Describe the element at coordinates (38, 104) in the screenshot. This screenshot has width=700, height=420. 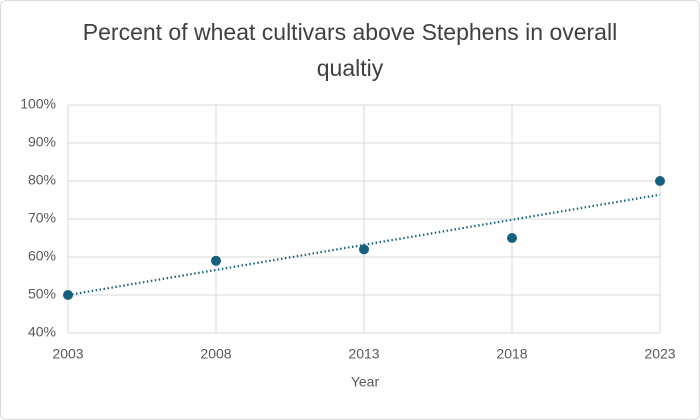
I see `y-tick-label: 100%` at that location.